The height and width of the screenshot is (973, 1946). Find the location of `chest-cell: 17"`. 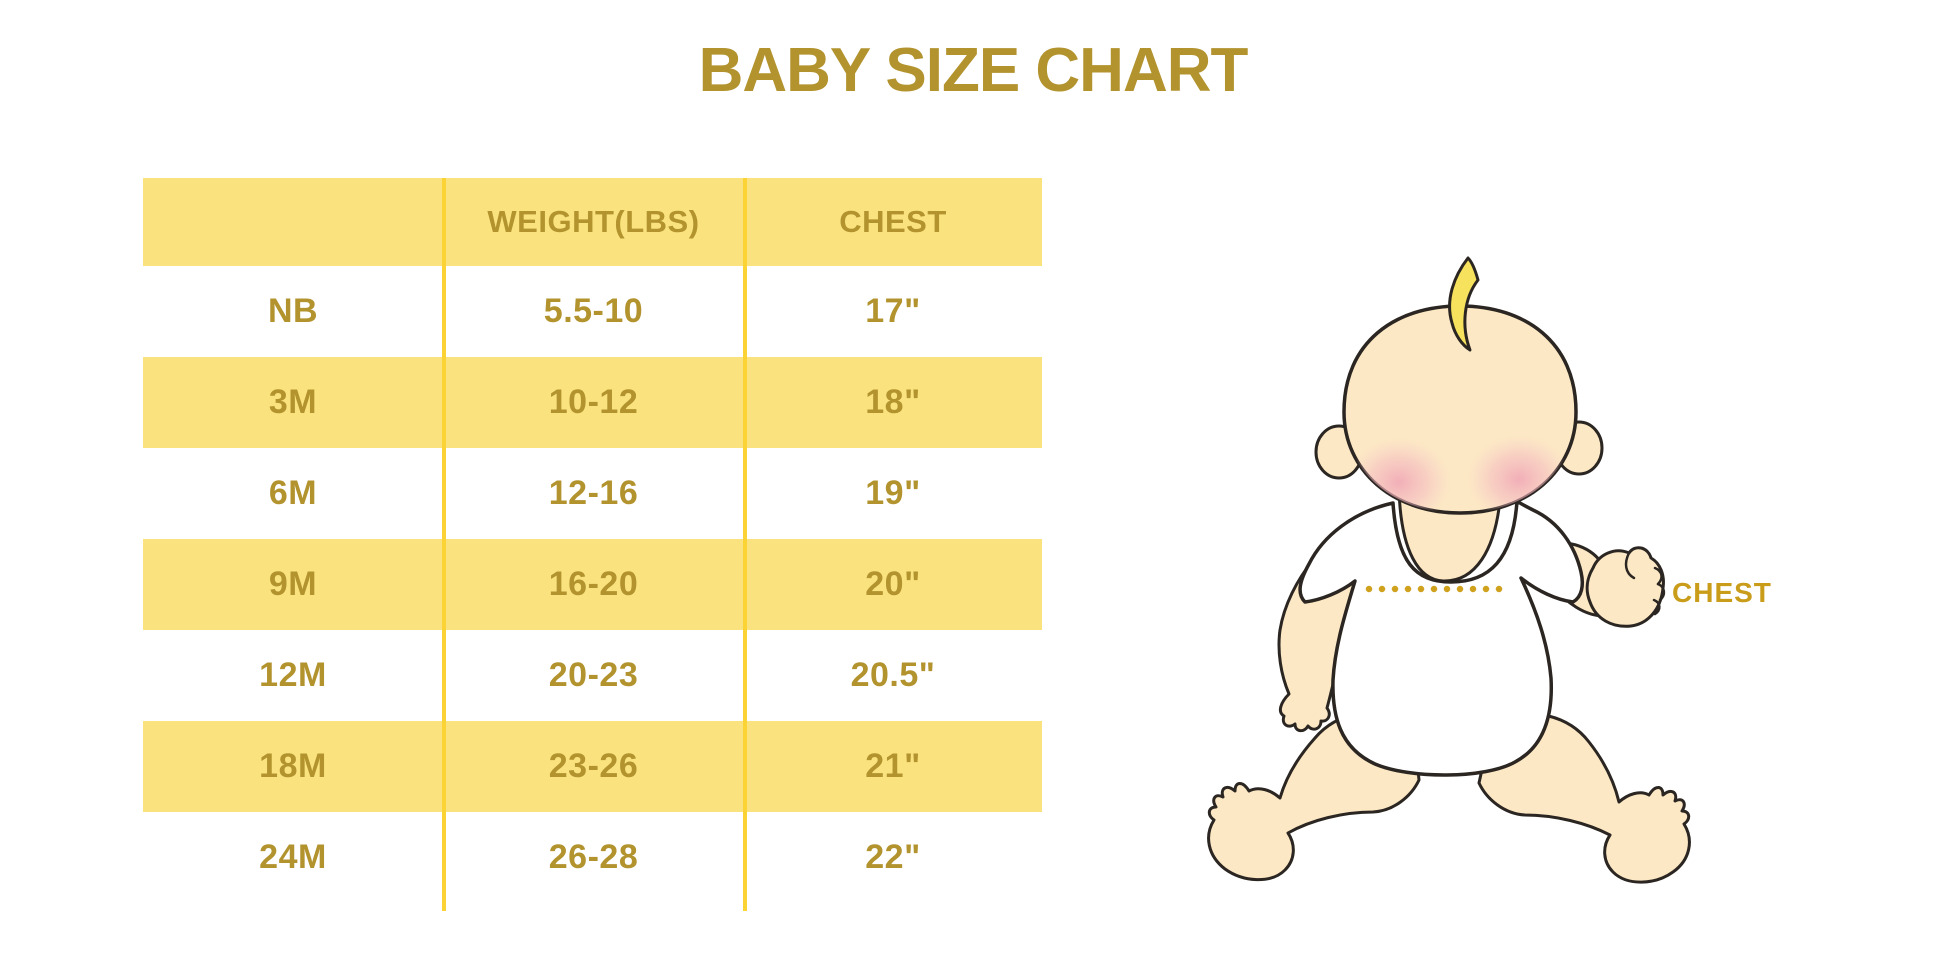

chest-cell: 17" is located at coordinates (893, 311).